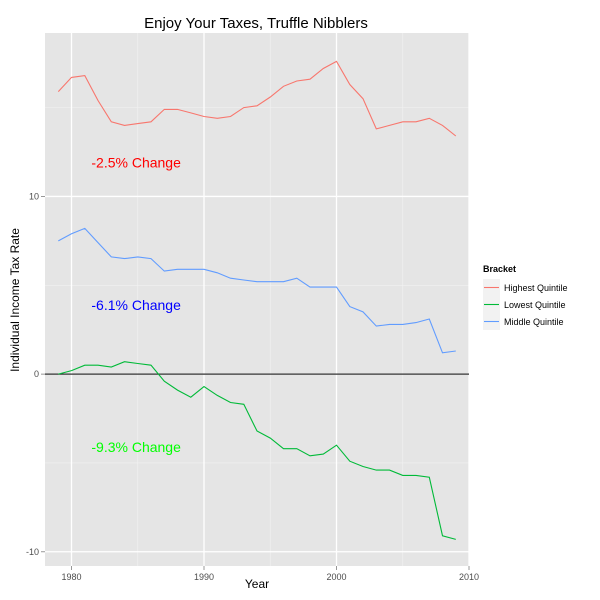 Image resolution: width=600 pixels, height=600 pixels. I want to click on x-axis-title: Year, so click(257, 584).